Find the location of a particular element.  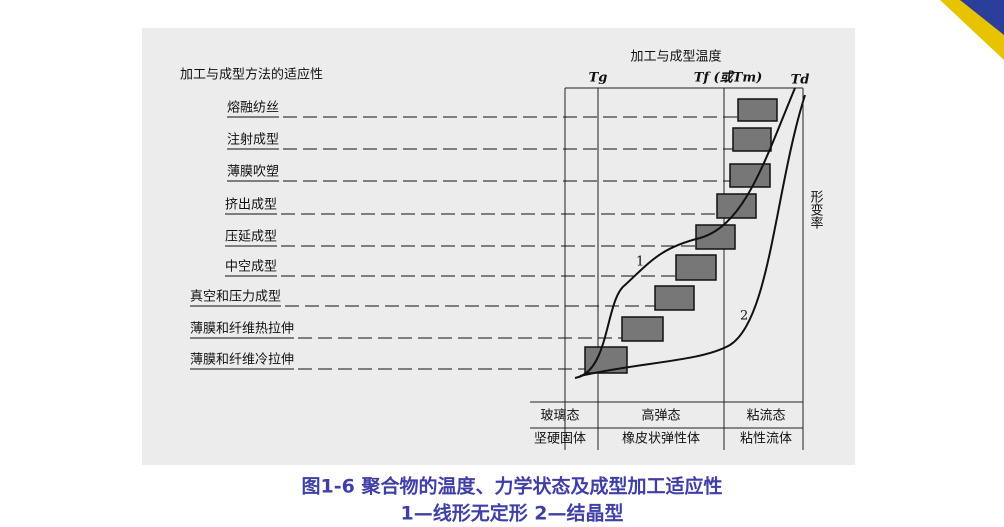

state-desc: 橡皮状弹性体 is located at coordinates (661, 439).